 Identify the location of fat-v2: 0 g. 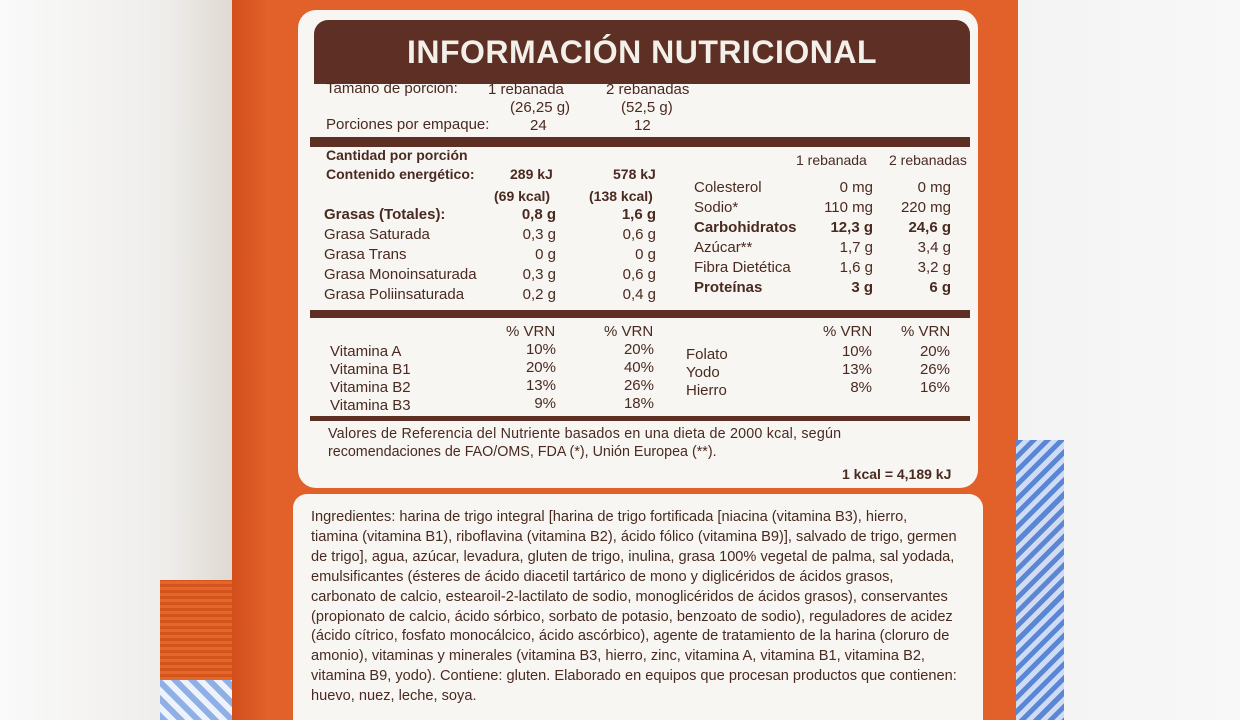
(645, 254).